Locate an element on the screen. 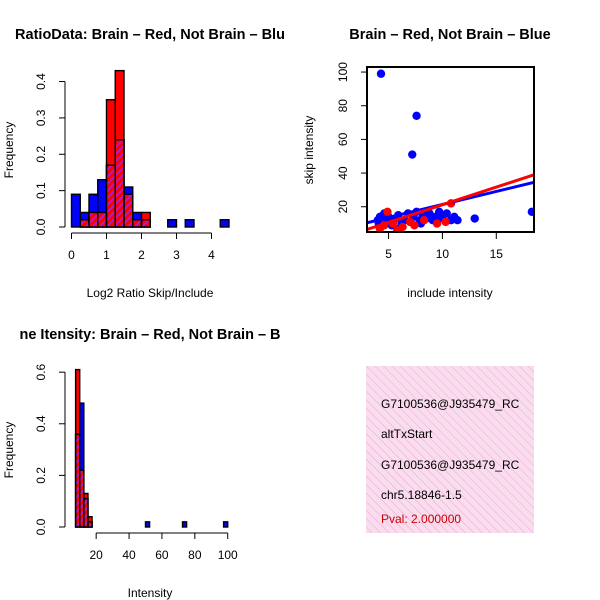  info-line-location: chr5.18846-1.5 is located at coordinates (421, 495).